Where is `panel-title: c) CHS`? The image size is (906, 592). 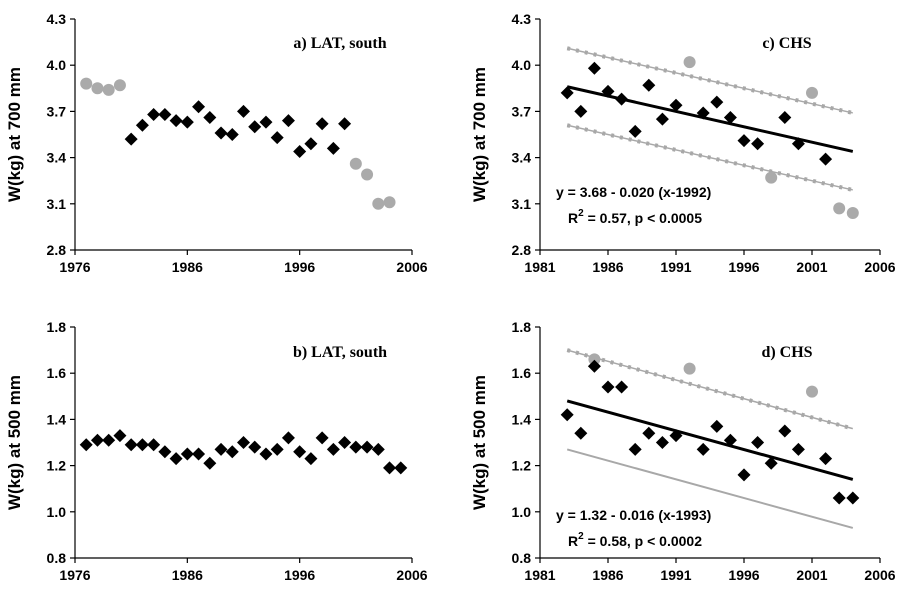 panel-title: c) CHS is located at coordinates (786, 43).